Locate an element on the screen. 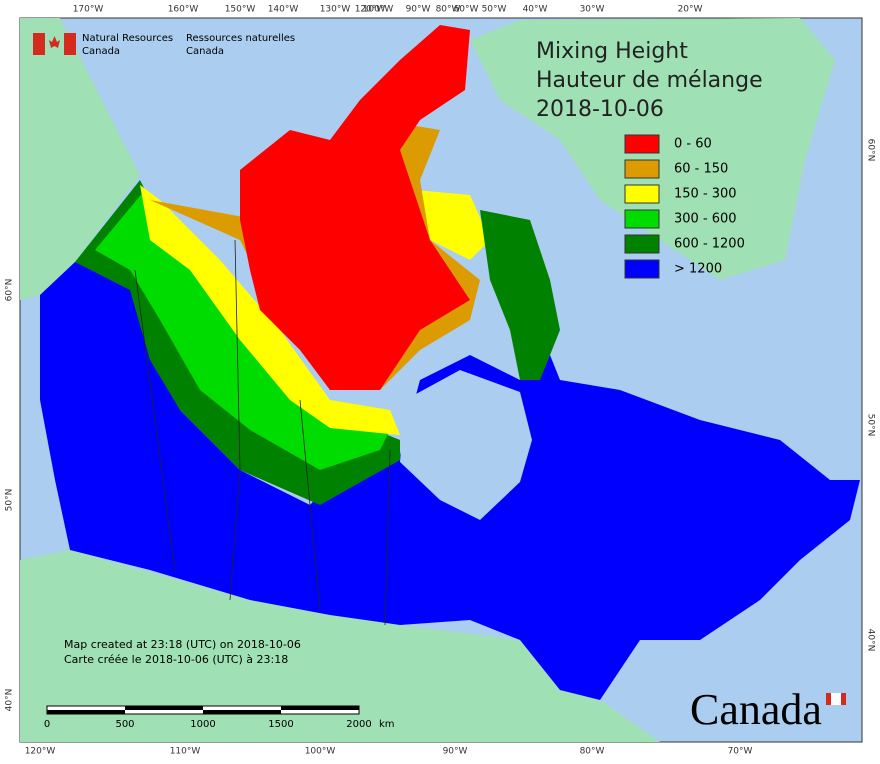 The width and height of the screenshot is (880, 764). legend-label: 0 - 60 is located at coordinates (693, 144).